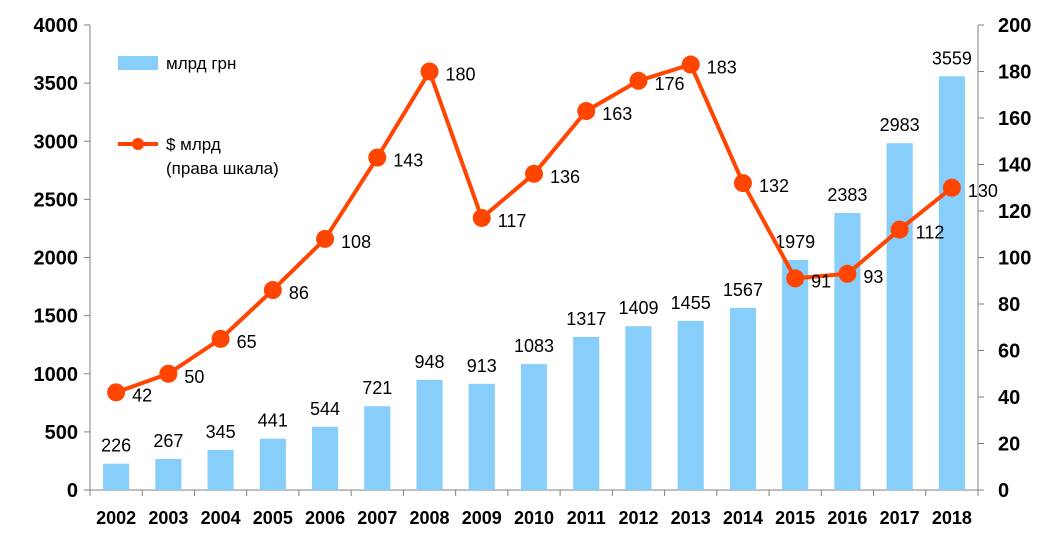 The image size is (1054, 541). What do you see at coordinates (930, 233) in the screenshot?
I see `line-value-label: 112` at bounding box center [930, 233].